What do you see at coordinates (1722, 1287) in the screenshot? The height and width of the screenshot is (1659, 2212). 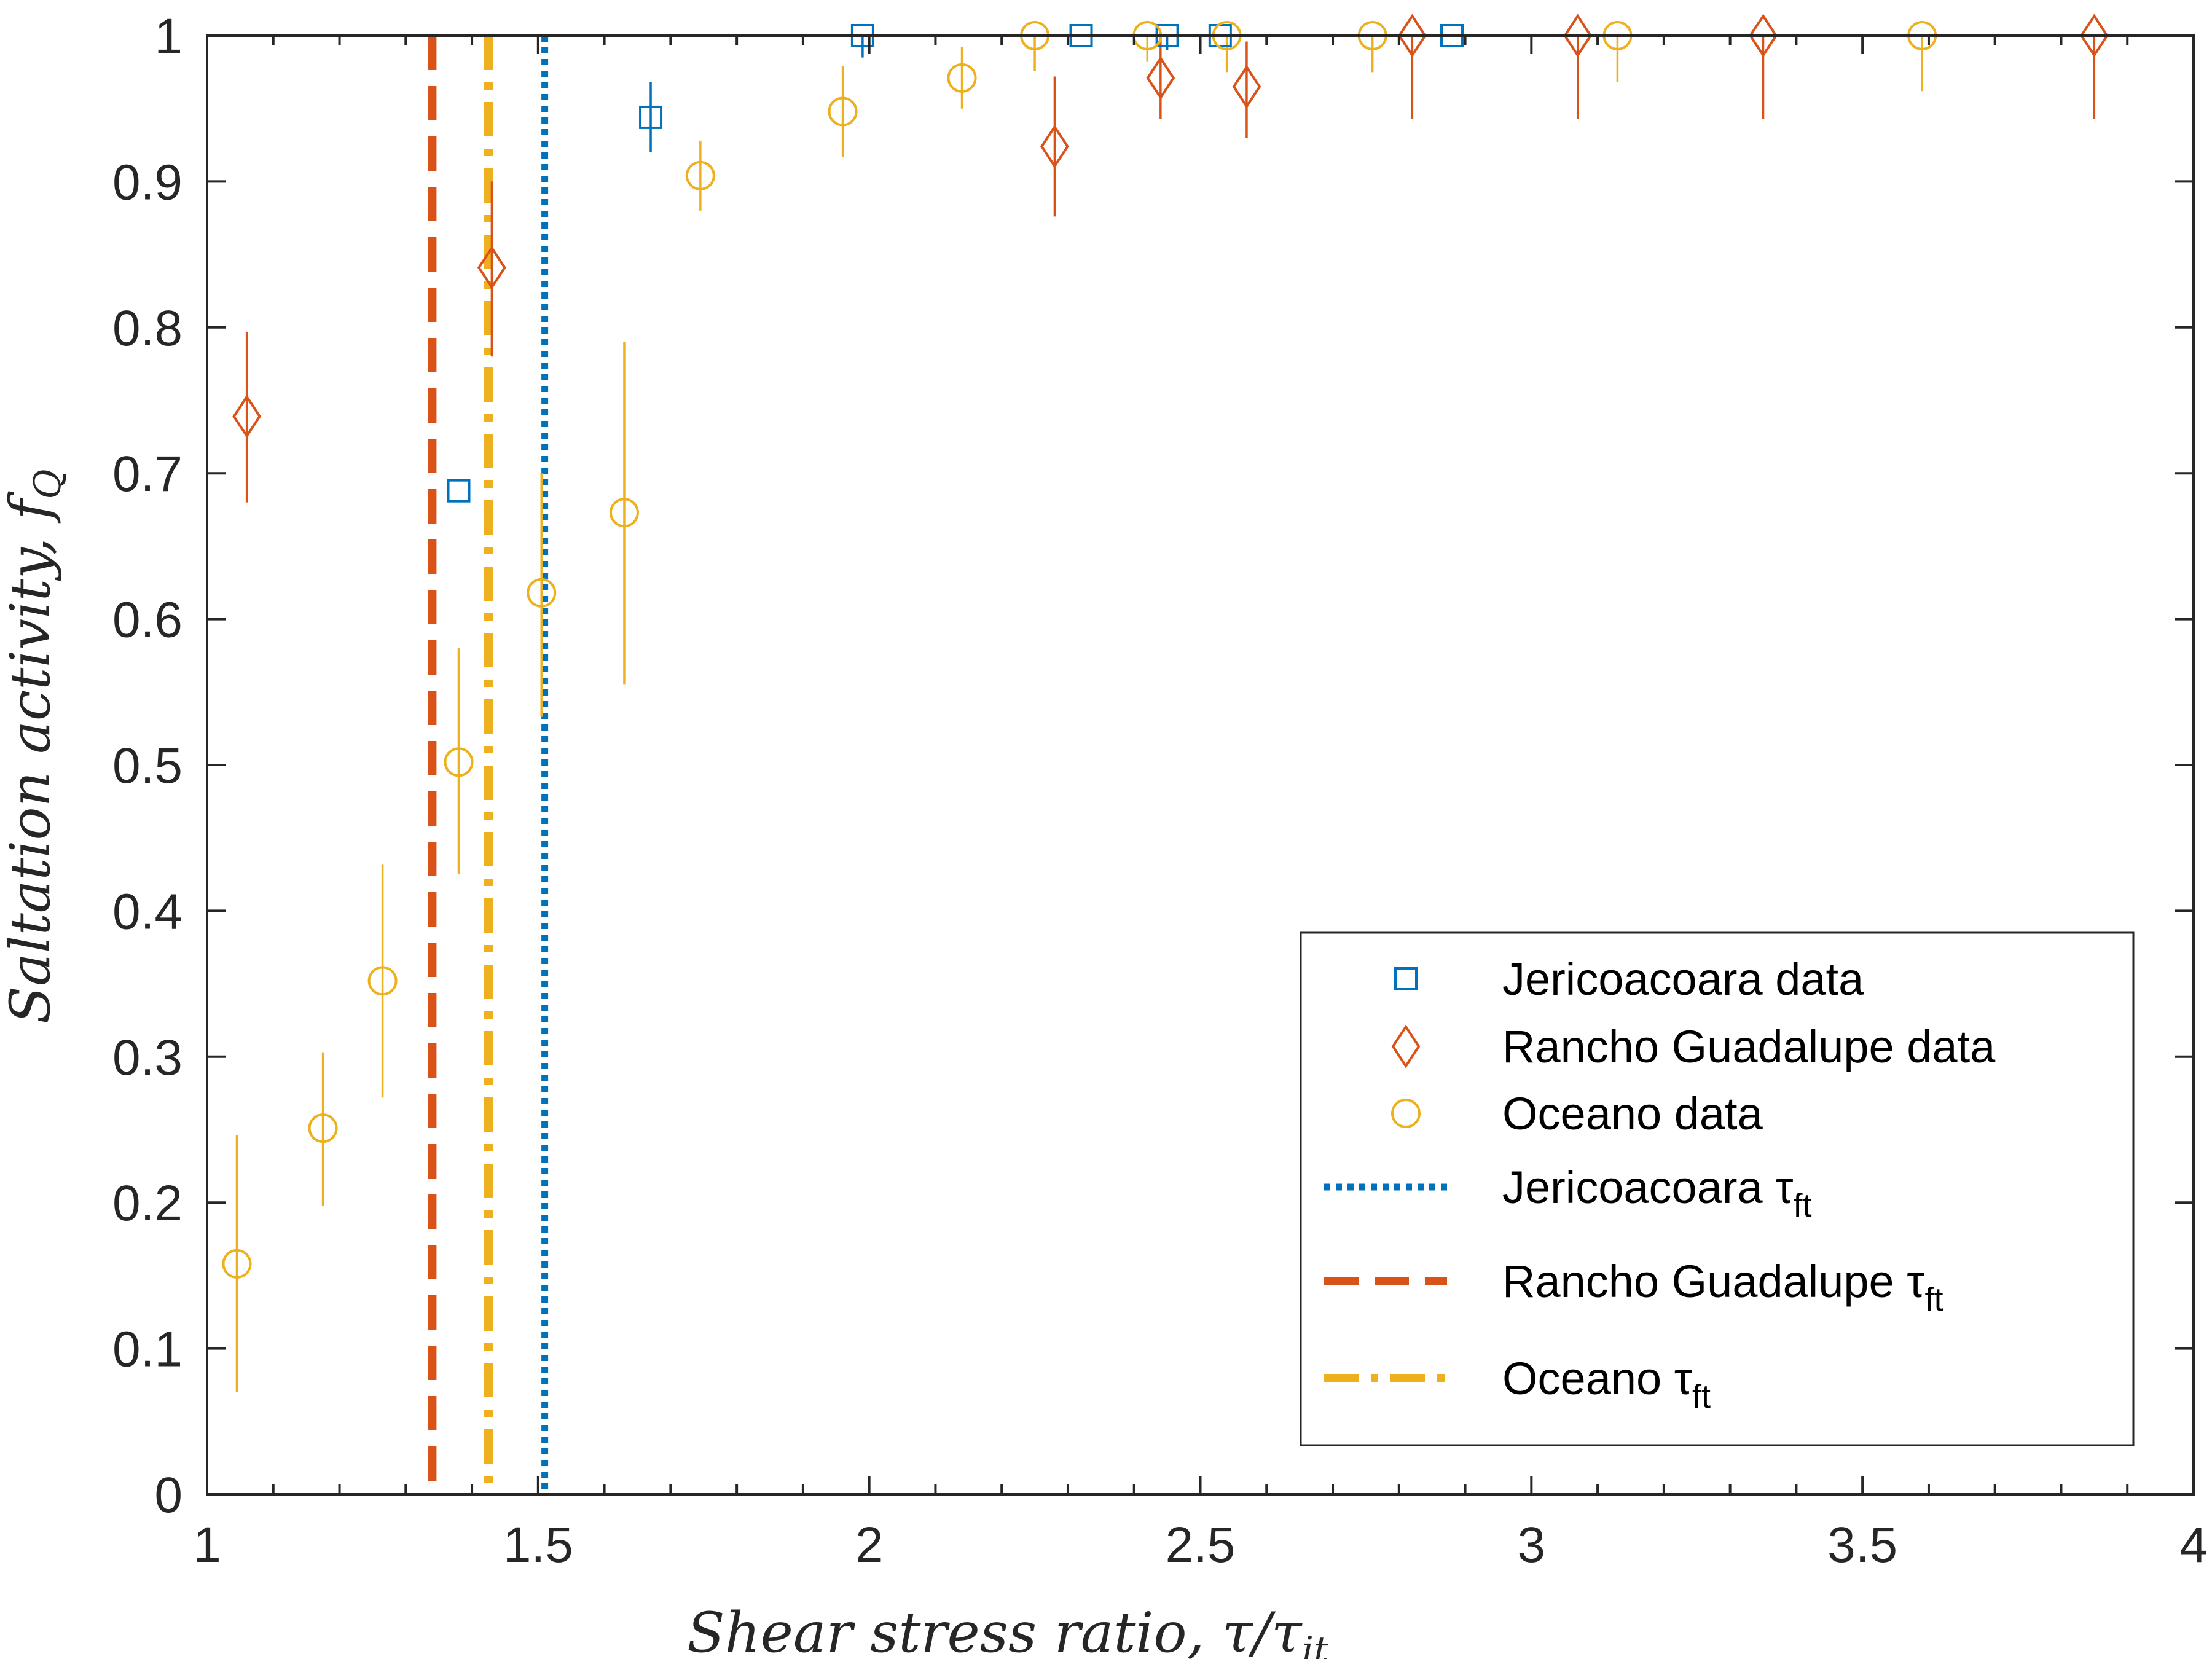 I see `legend-line-label-1: Rancho Guadalupe τft` at bounding box center [1722, 1287].